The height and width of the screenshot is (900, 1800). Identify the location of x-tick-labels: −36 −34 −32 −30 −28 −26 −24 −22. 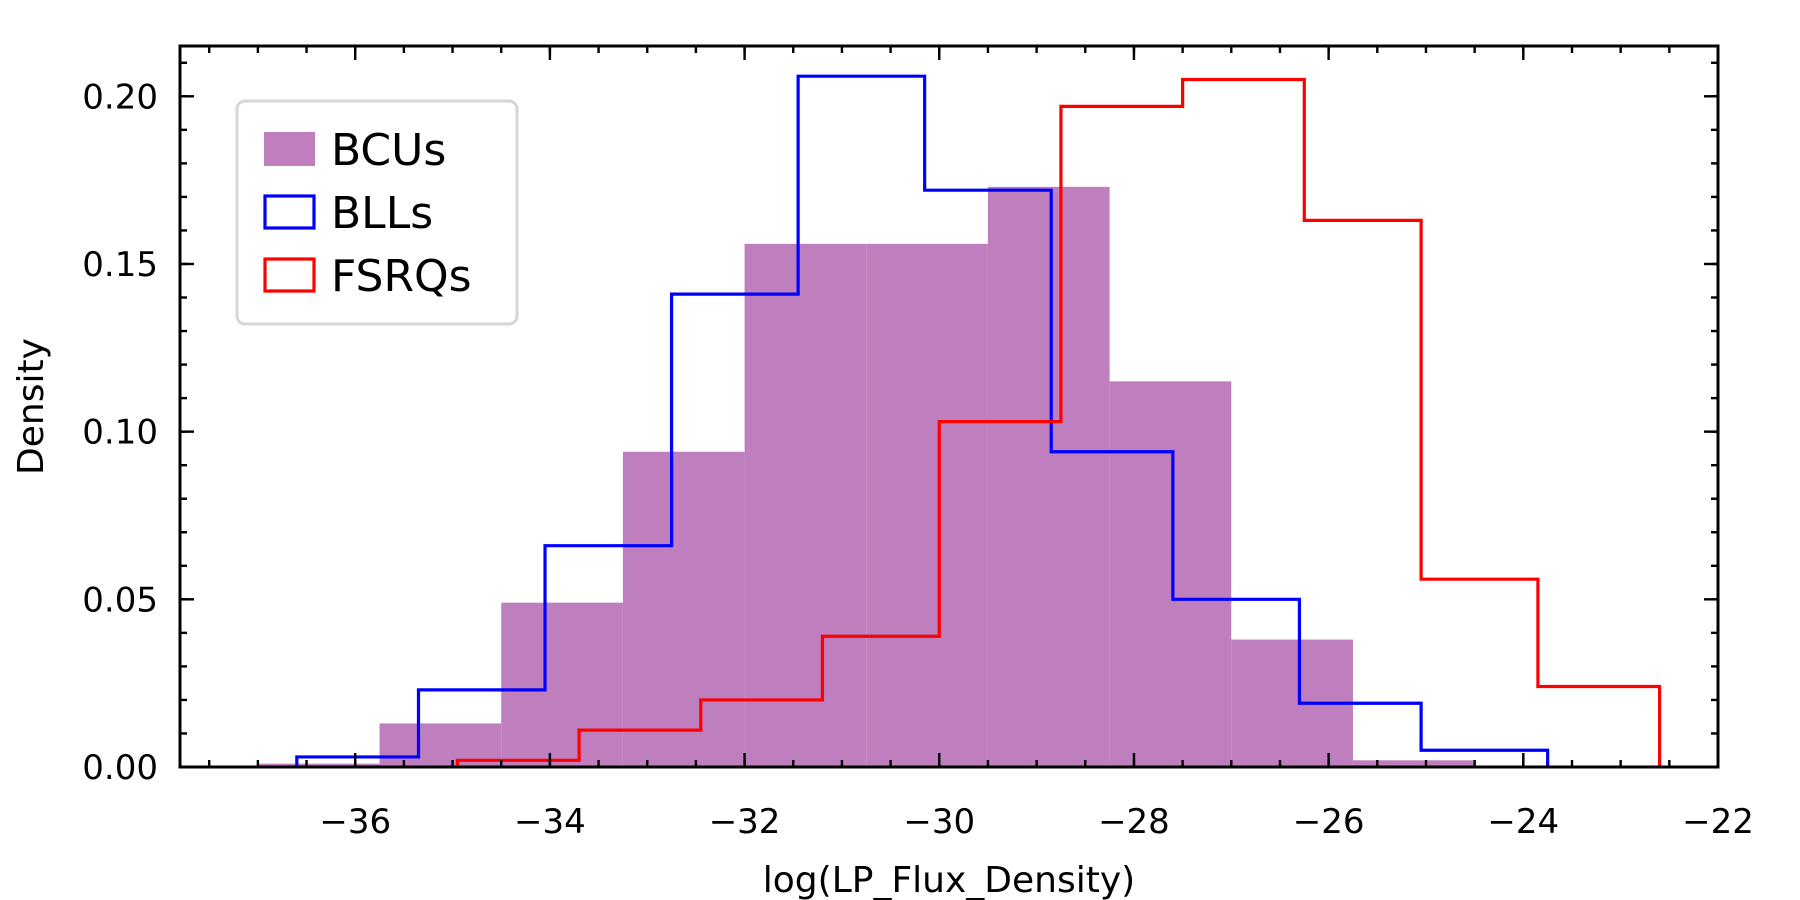
(1036, 822).